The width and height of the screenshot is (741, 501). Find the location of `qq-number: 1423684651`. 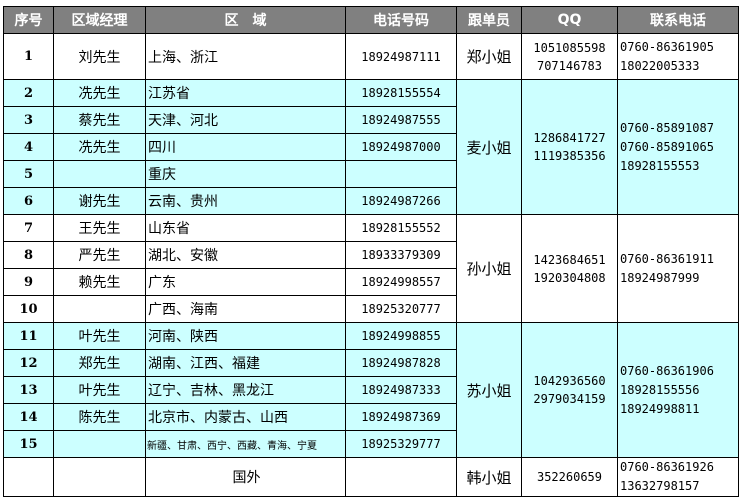

qq-number: 1423684651 is located at coordinates (569, 259).